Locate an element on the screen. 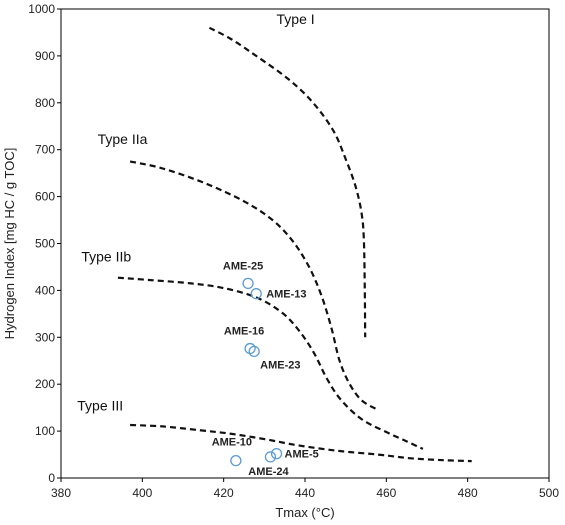  y-tick-label: 700 is located at coordinates (45, 150).